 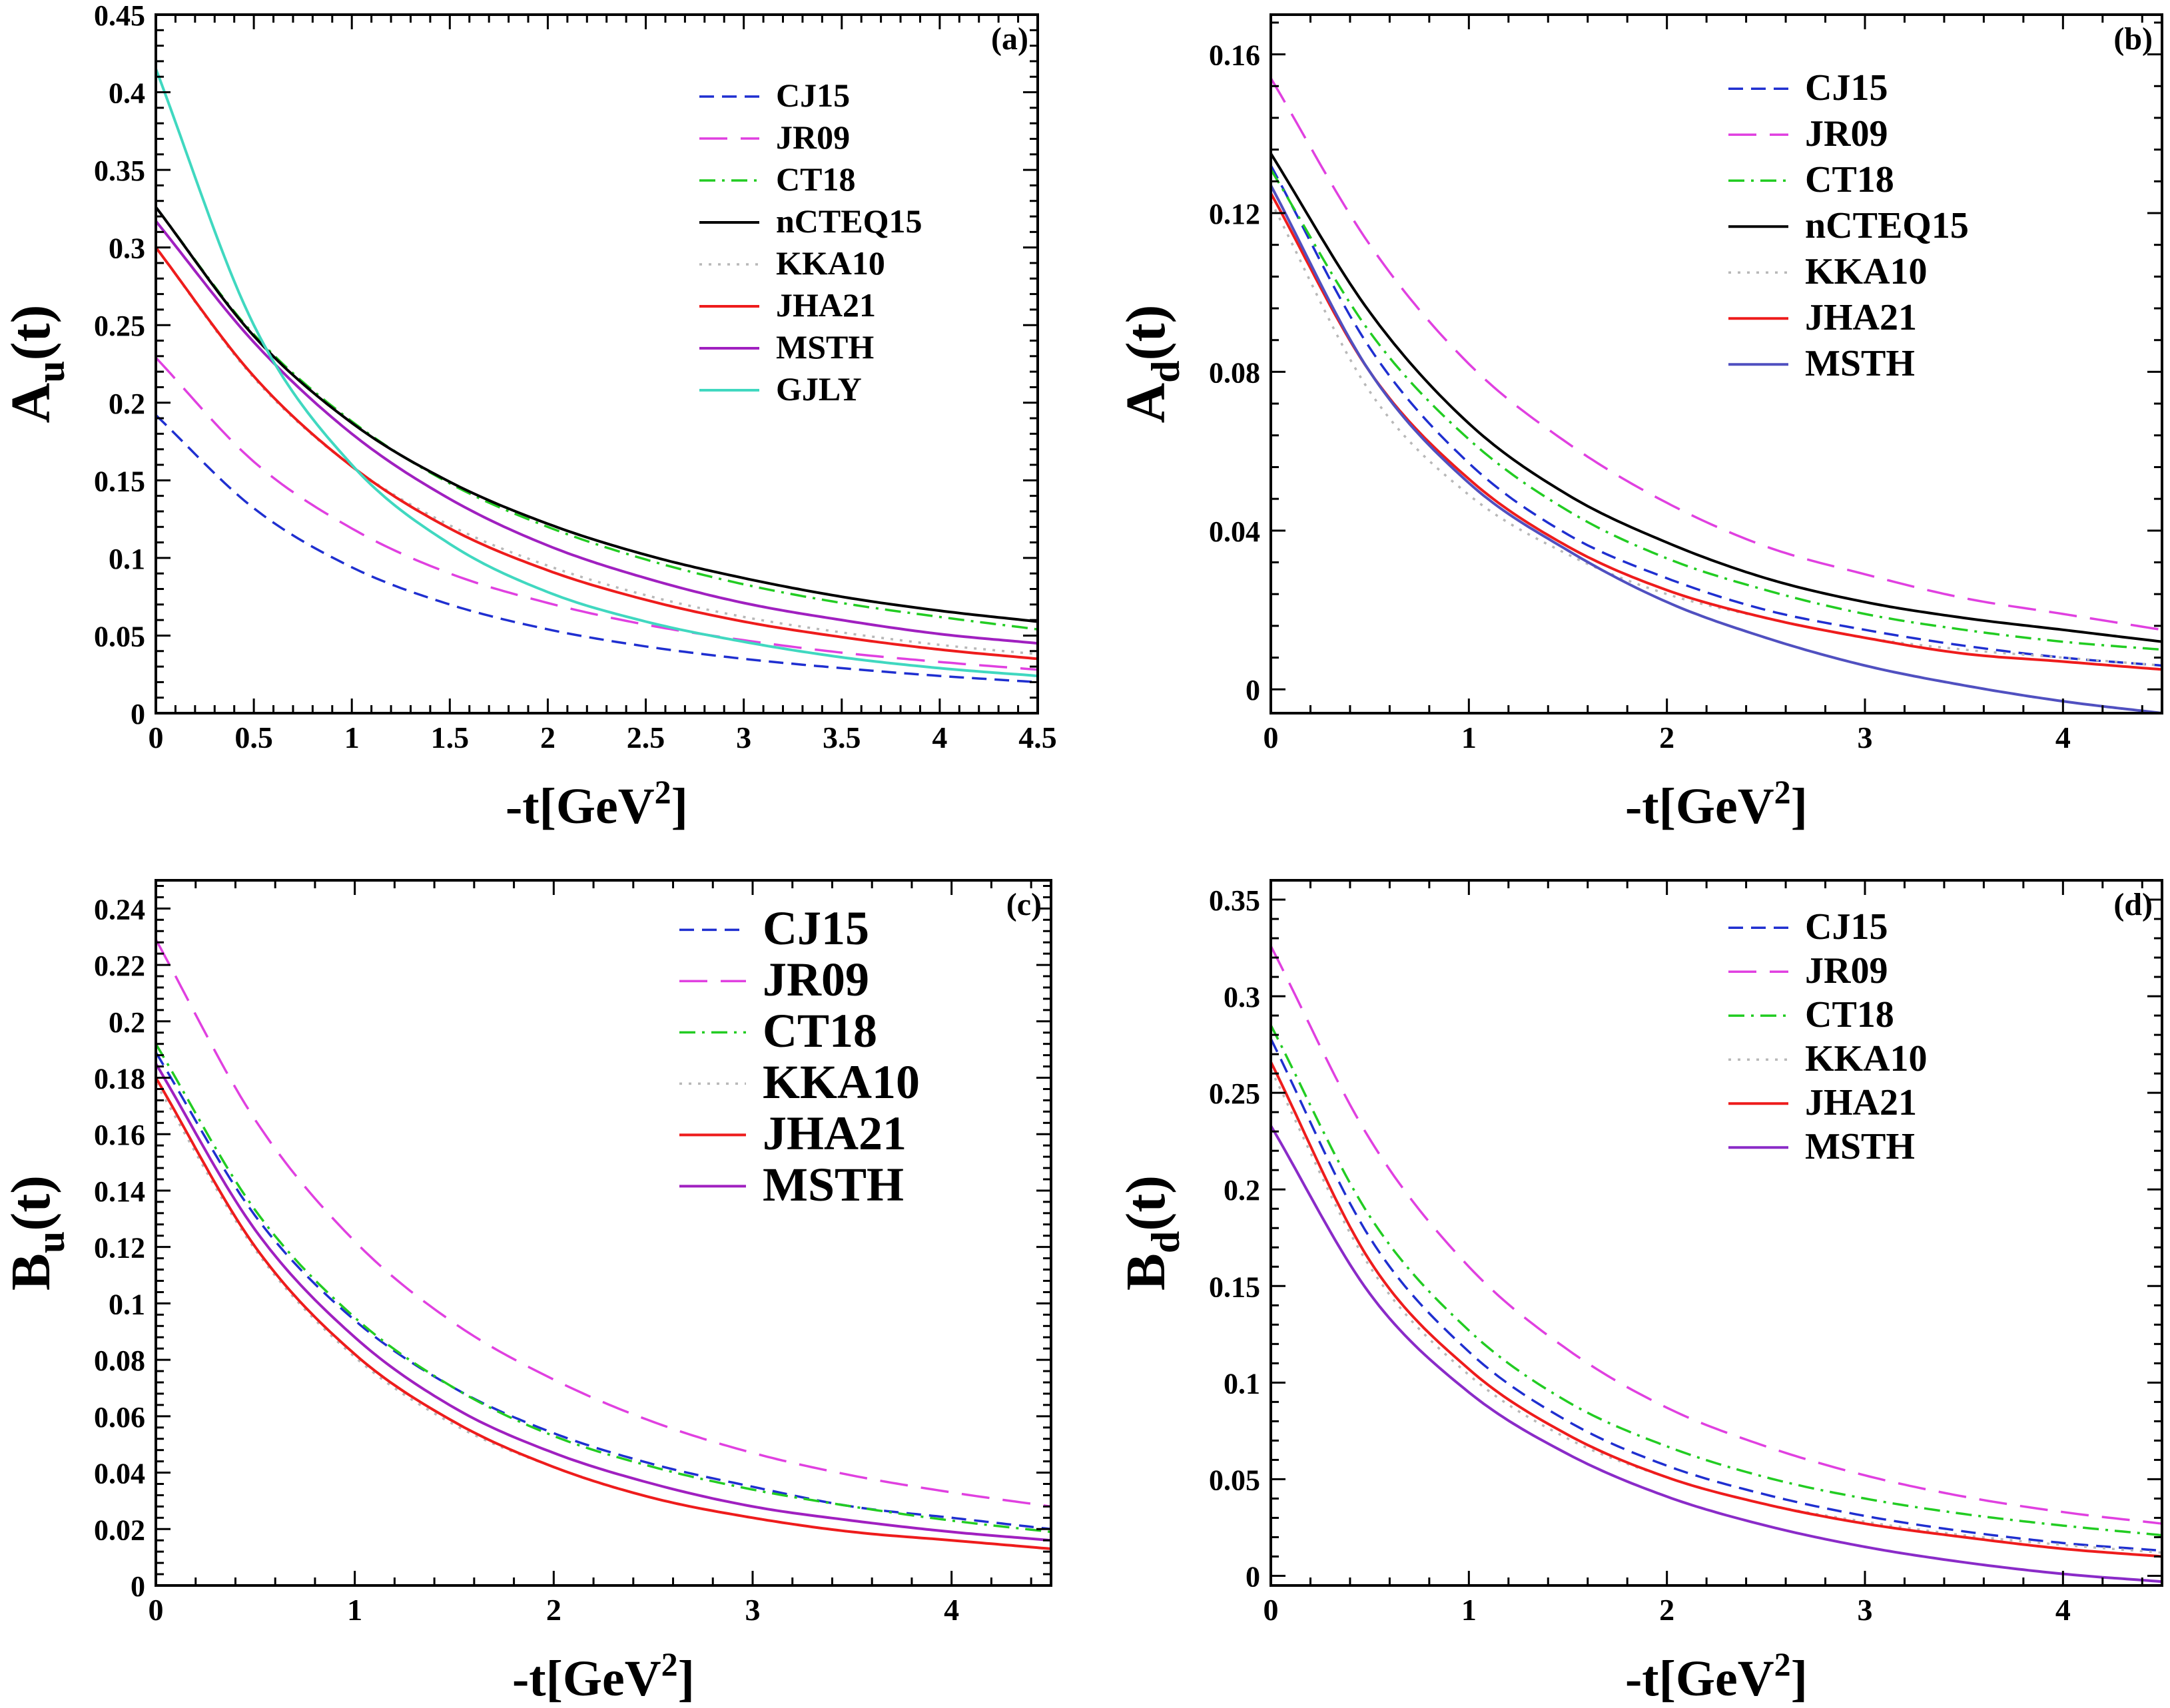 What do you see at coordinates (2133, 39) in the screenshot?
I see `panel-label: (b)` at bounding box center [2133, 39].